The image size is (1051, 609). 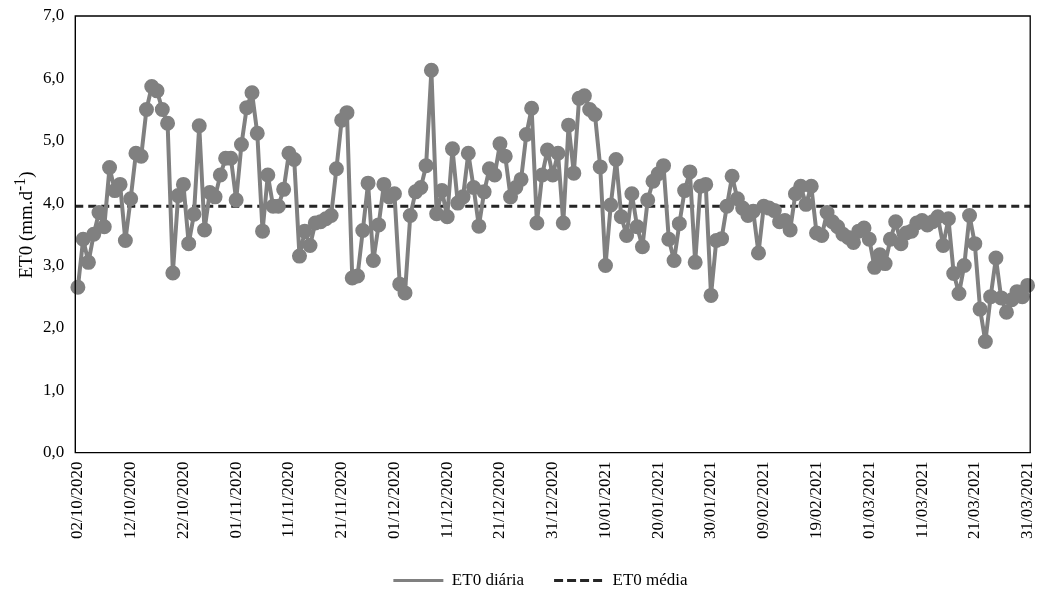 What do you see at coordinates (604, 500) in the screenshot?
I see `x-tick-label: 10/01/2021` at bounding box center [604, 500].